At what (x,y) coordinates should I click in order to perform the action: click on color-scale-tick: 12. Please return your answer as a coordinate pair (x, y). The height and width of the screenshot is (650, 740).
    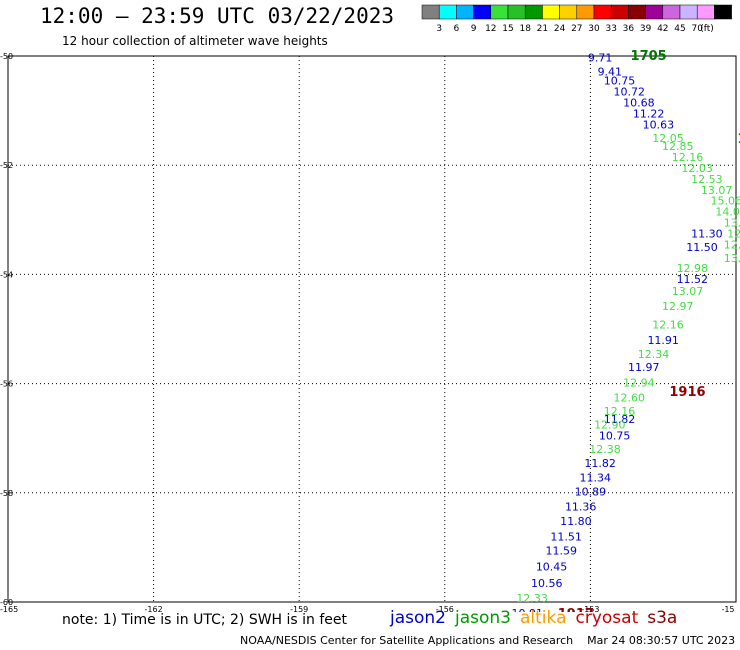
    Looking at the image, I should click on (490, 29).